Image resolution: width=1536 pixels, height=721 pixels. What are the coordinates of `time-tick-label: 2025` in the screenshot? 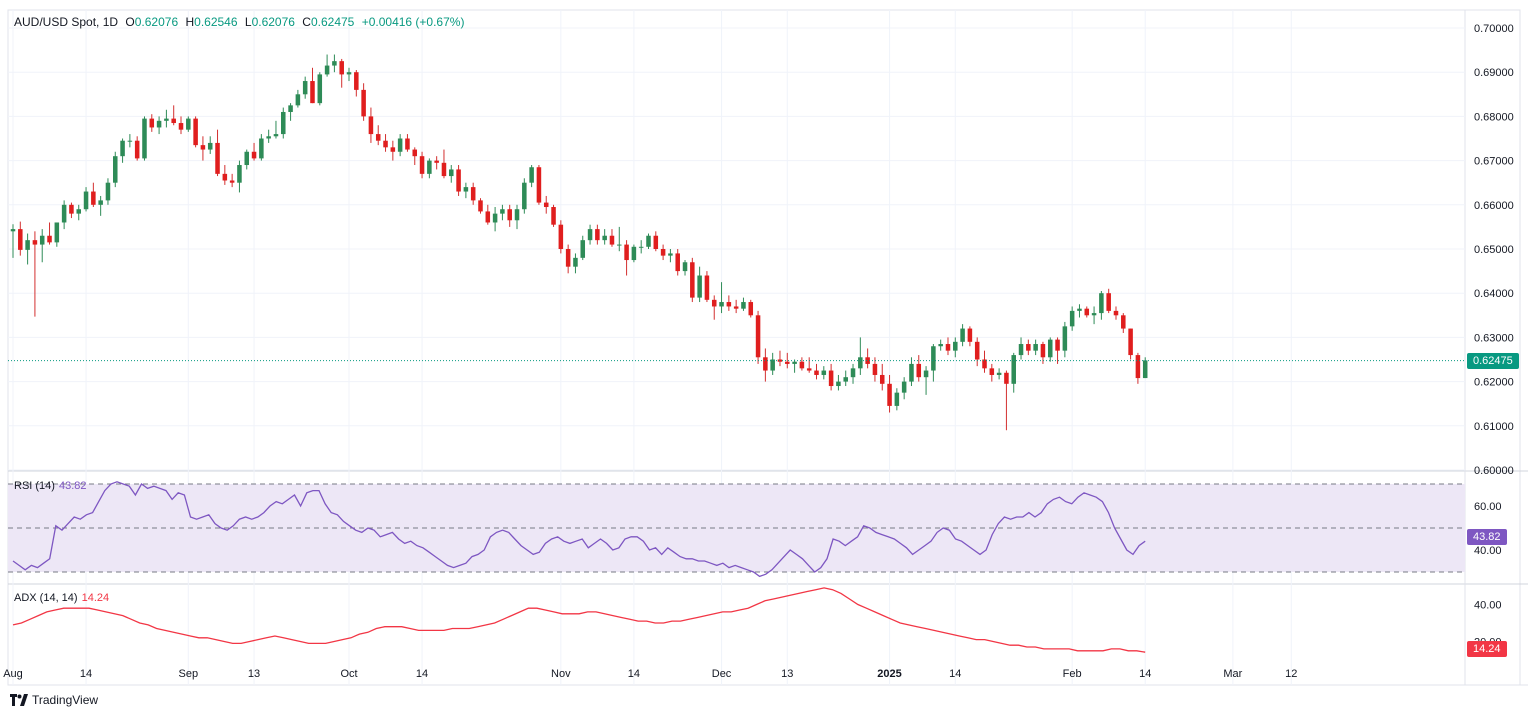 It's located at (889, 674).